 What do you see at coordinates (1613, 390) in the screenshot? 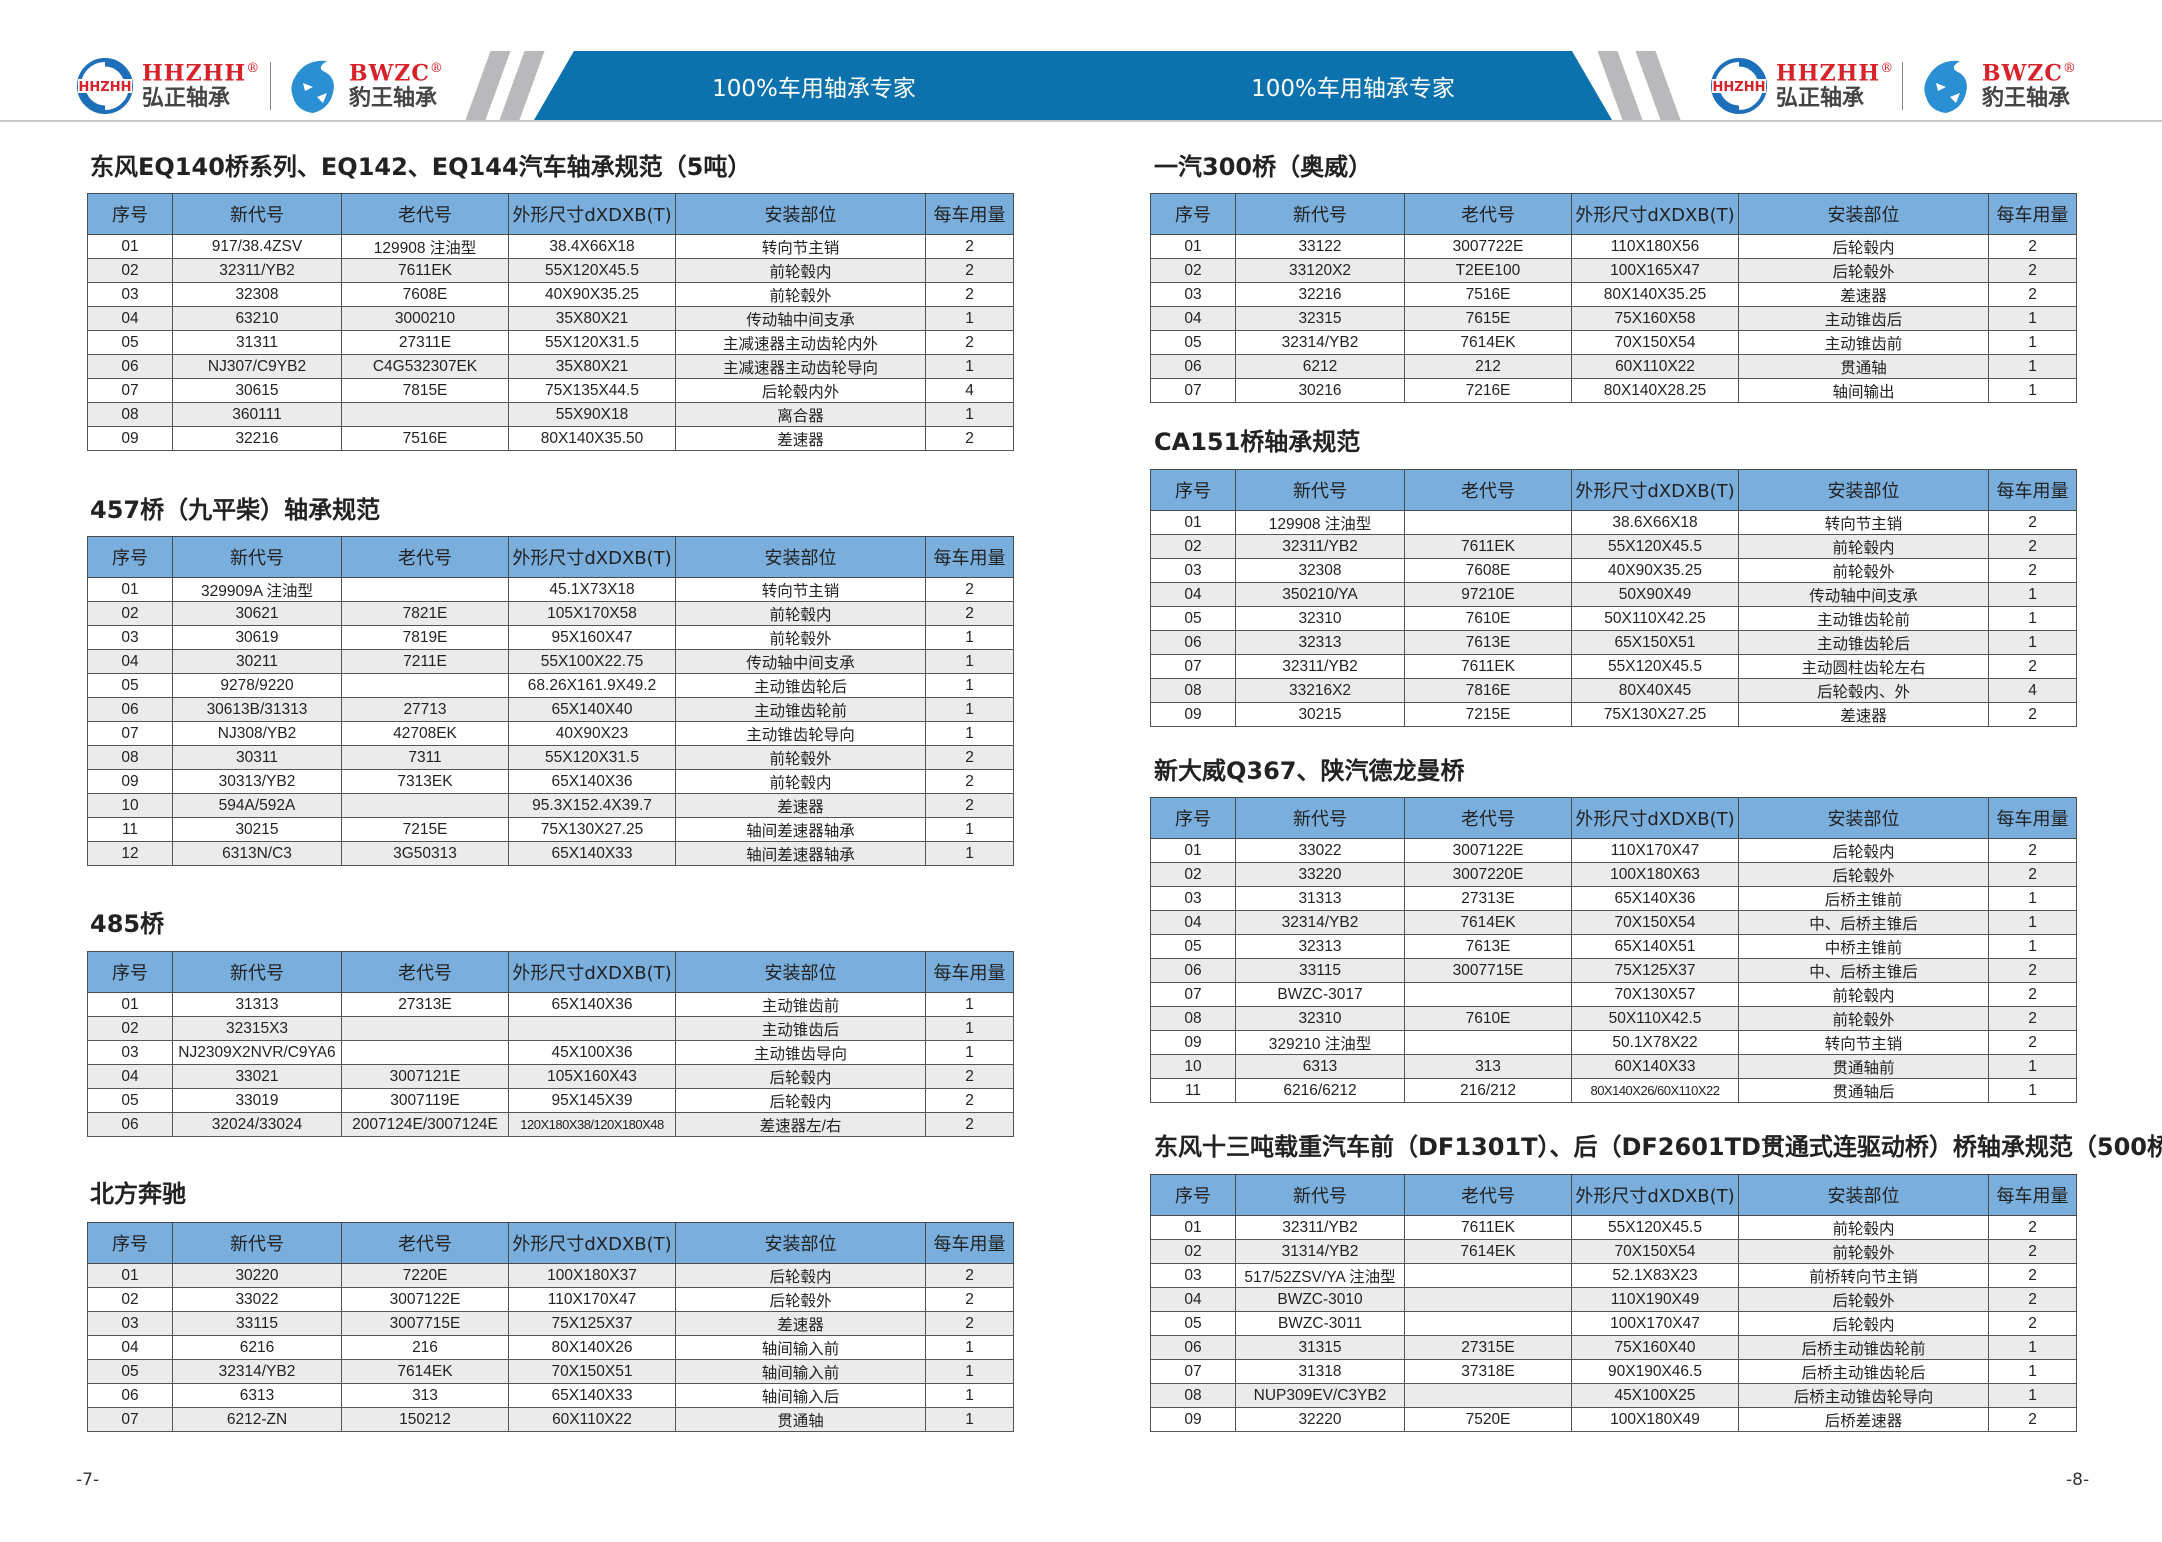
I see `table-row: 07 30216 7216E 80X140X28.25 轴间输出 1` at bounding box center [1613, 390].